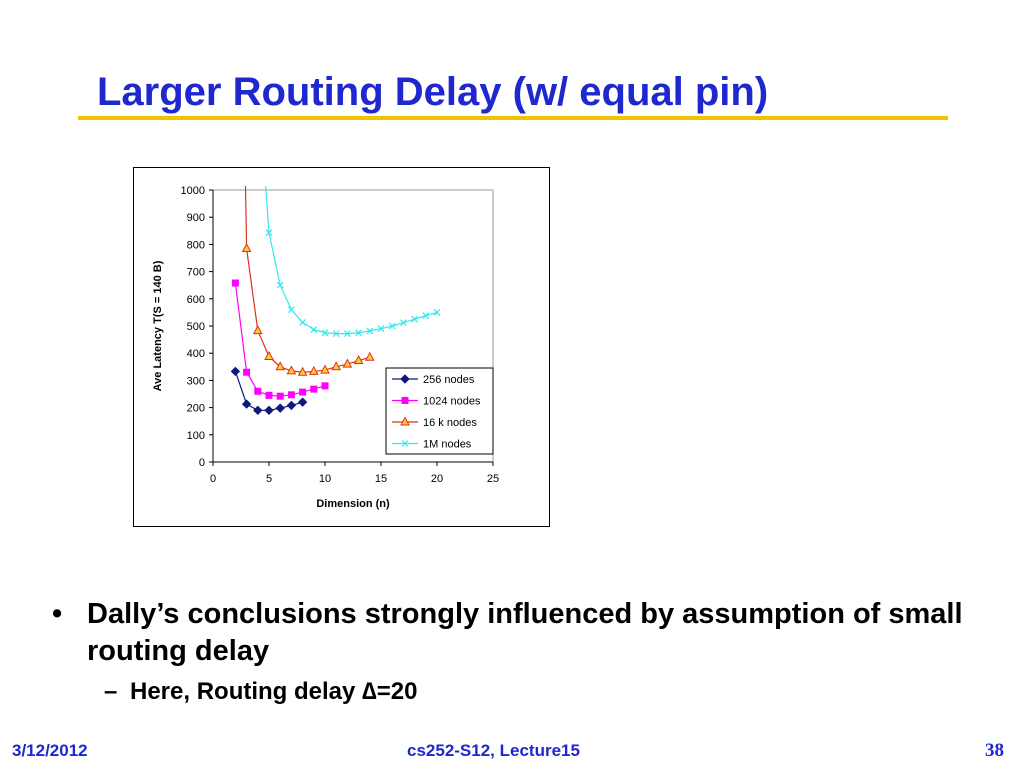  What do you see at coordinates (158, 325) in the screenshot?
I see `y-axis-label: Ave Latency T(S = 140 B)` at bounding box center [158, 325].